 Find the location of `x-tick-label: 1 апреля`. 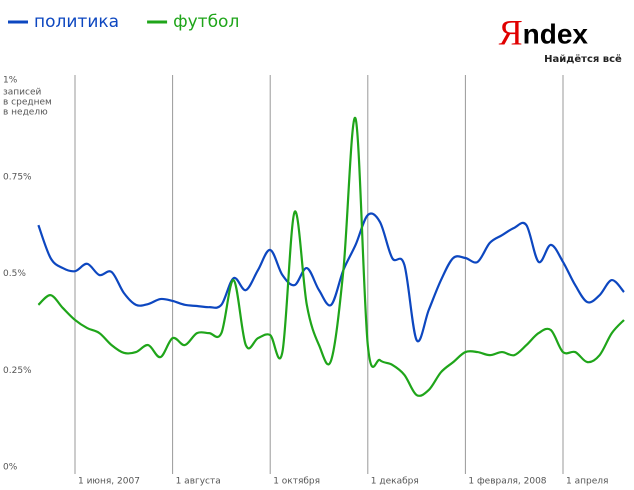

x-tick-label: 1 апреля is located at coordinates (587, 482).